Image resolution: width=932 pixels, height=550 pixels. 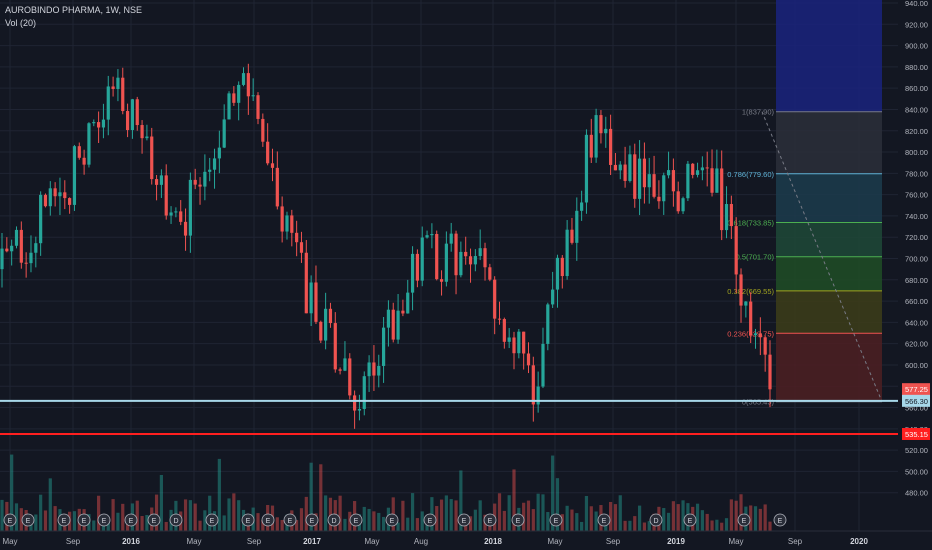 I want to click on price-label-text: 577.25, so click(x=916, y=389).